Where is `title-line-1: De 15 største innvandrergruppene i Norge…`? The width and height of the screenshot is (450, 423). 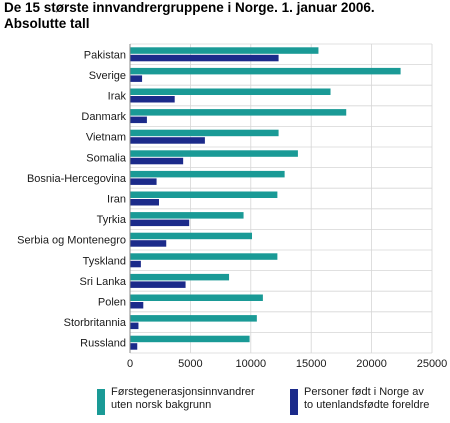
title-line-1: De 15 største innvandrergruppene i Norge… is located at coordinates (189, 7).